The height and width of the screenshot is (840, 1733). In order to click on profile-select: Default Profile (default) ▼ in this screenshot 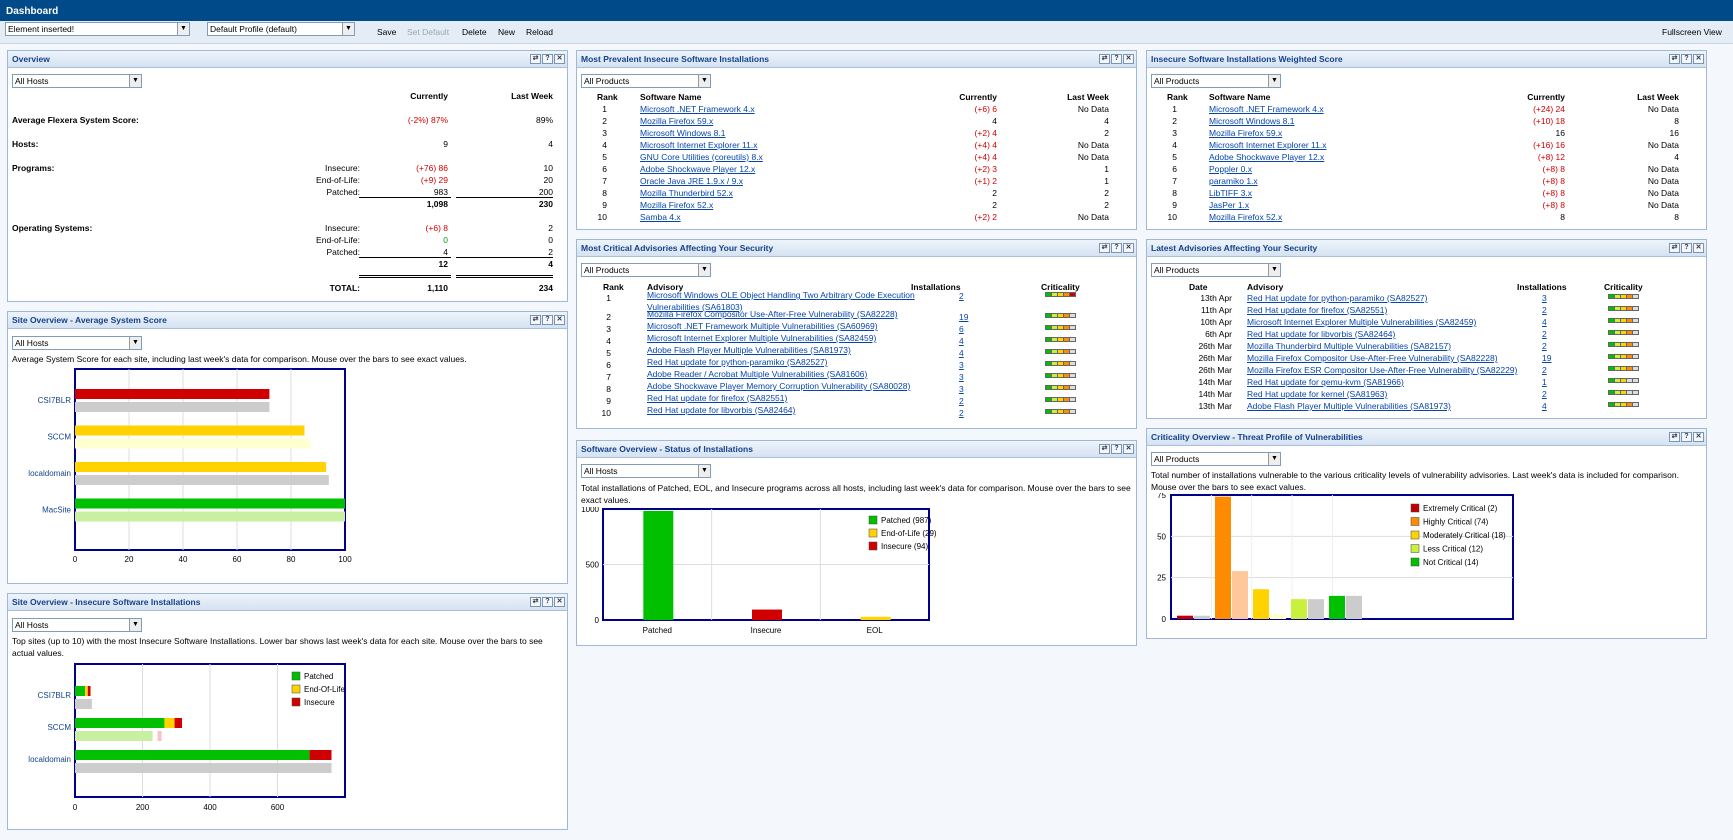, I will do `click(281, 29)`.